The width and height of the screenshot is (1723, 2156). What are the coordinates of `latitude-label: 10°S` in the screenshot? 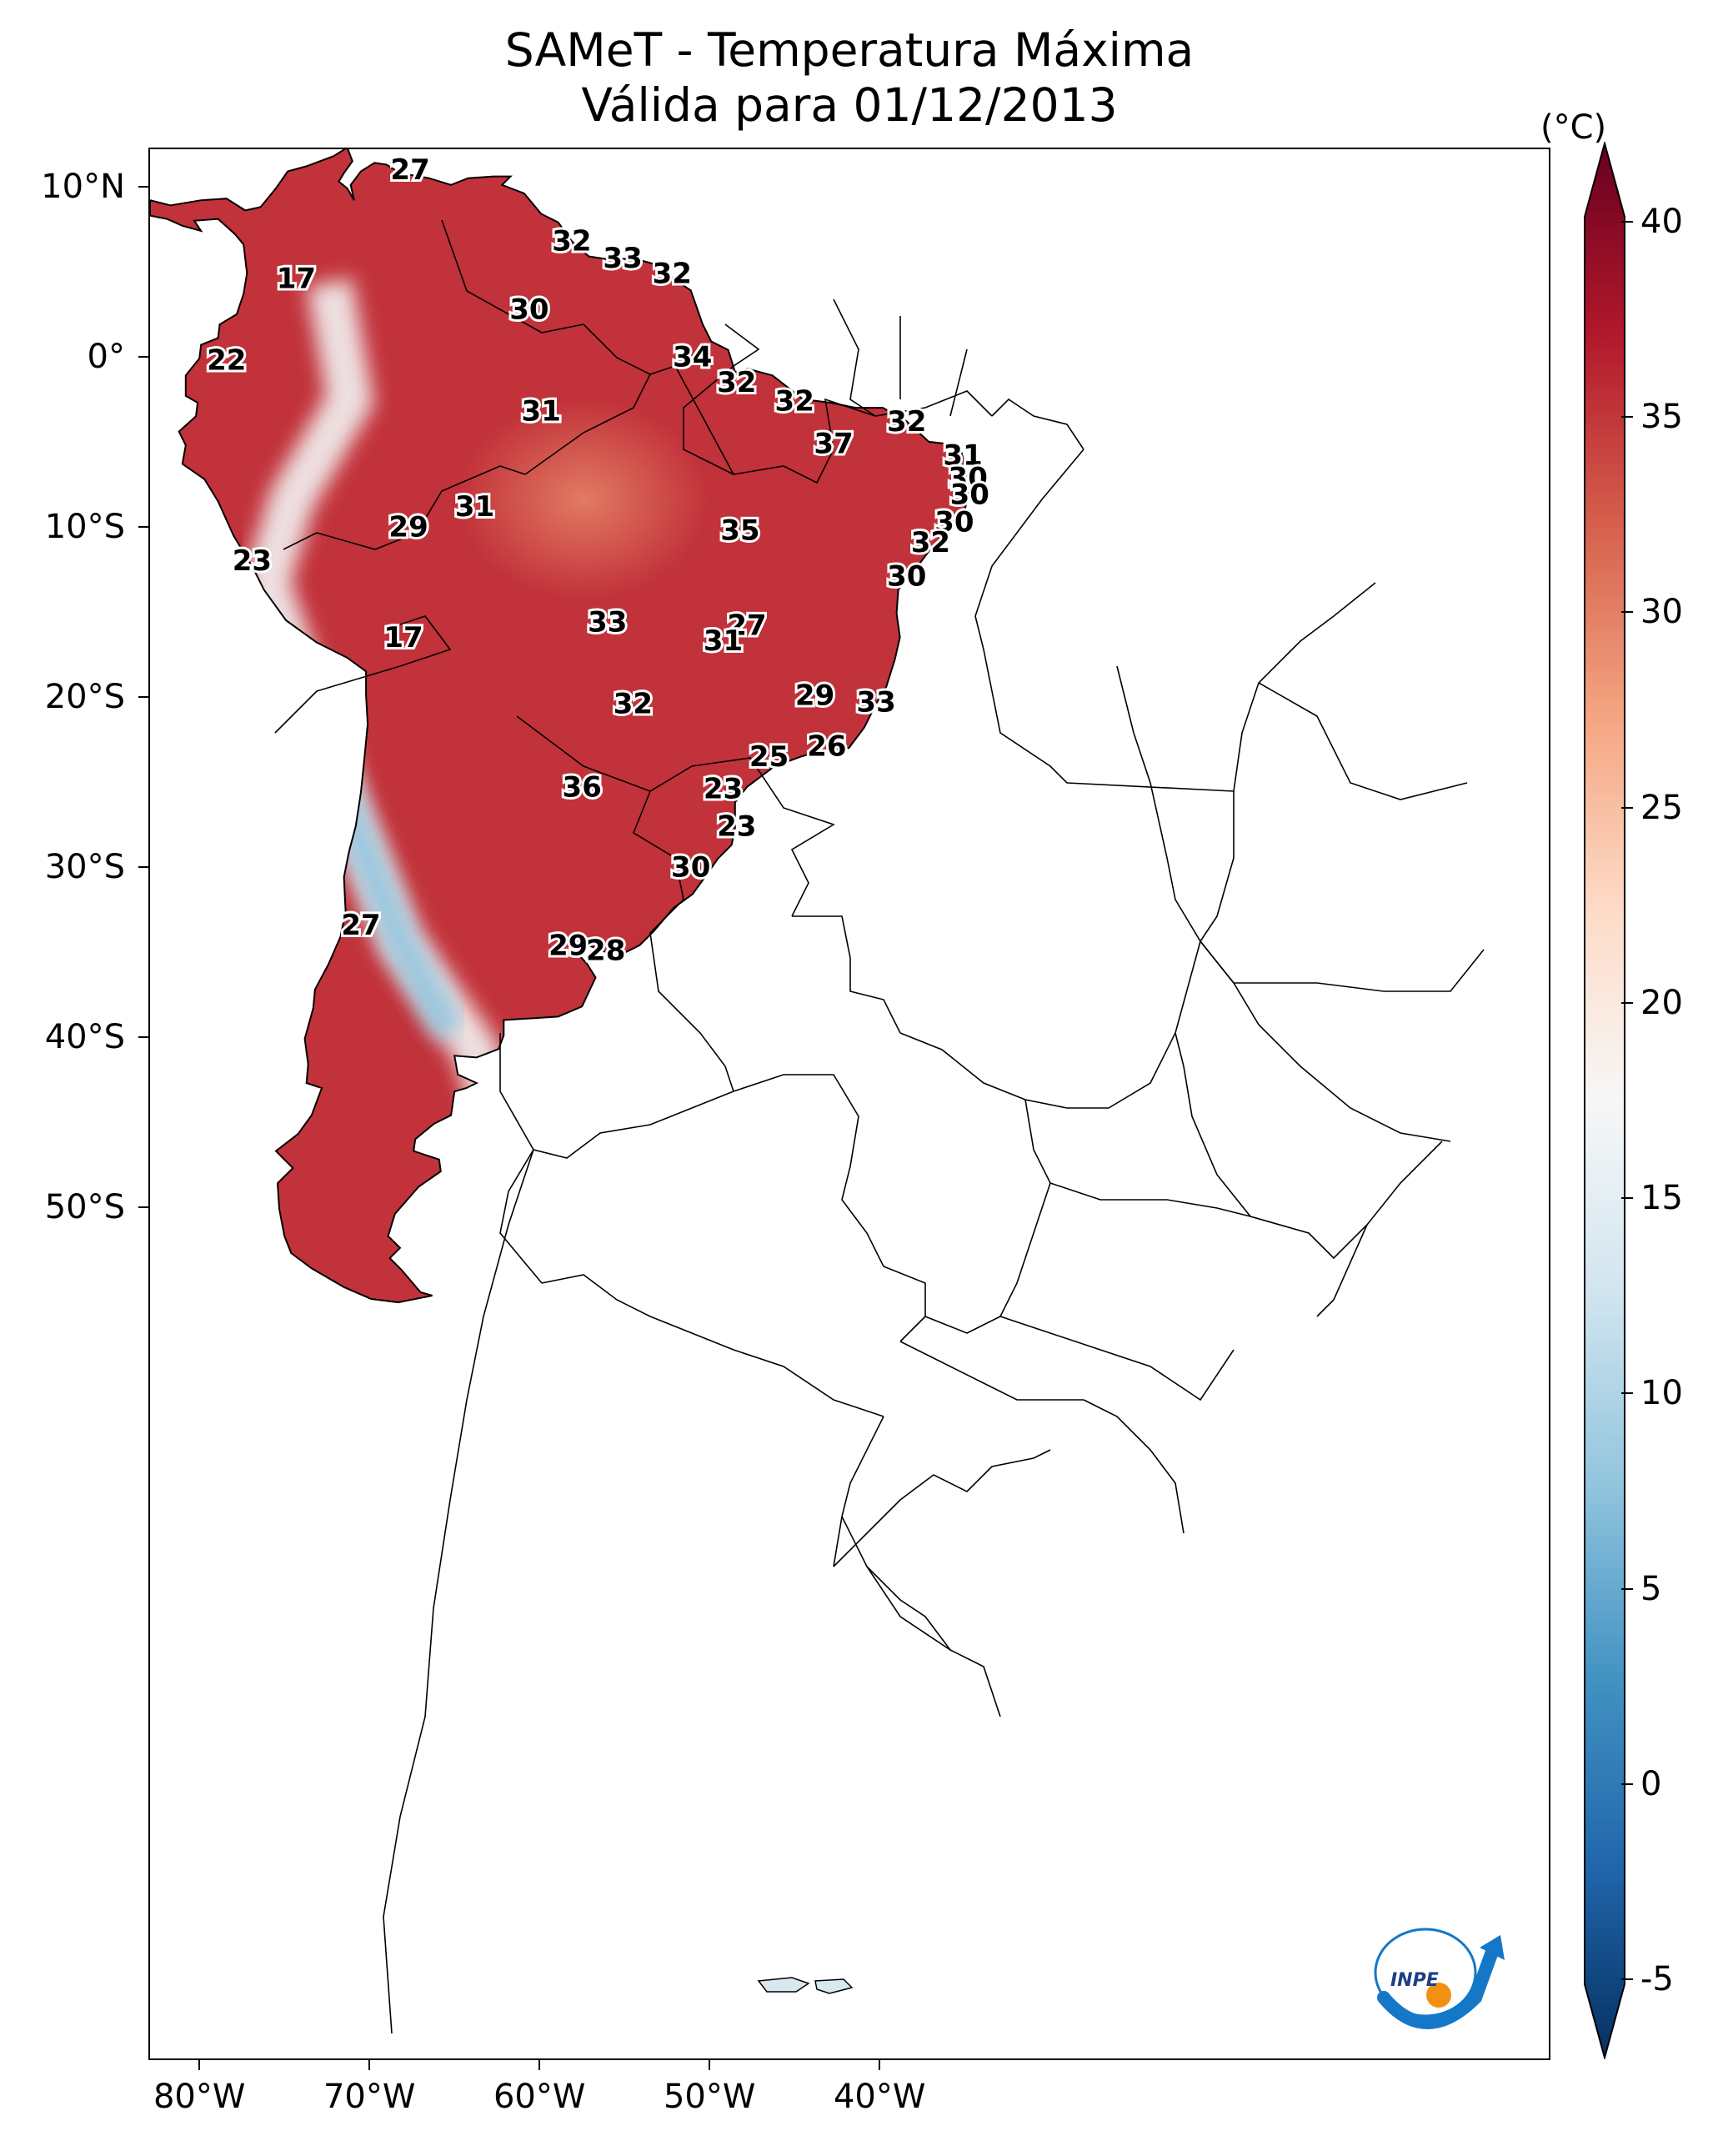 It's located at (84, 526).